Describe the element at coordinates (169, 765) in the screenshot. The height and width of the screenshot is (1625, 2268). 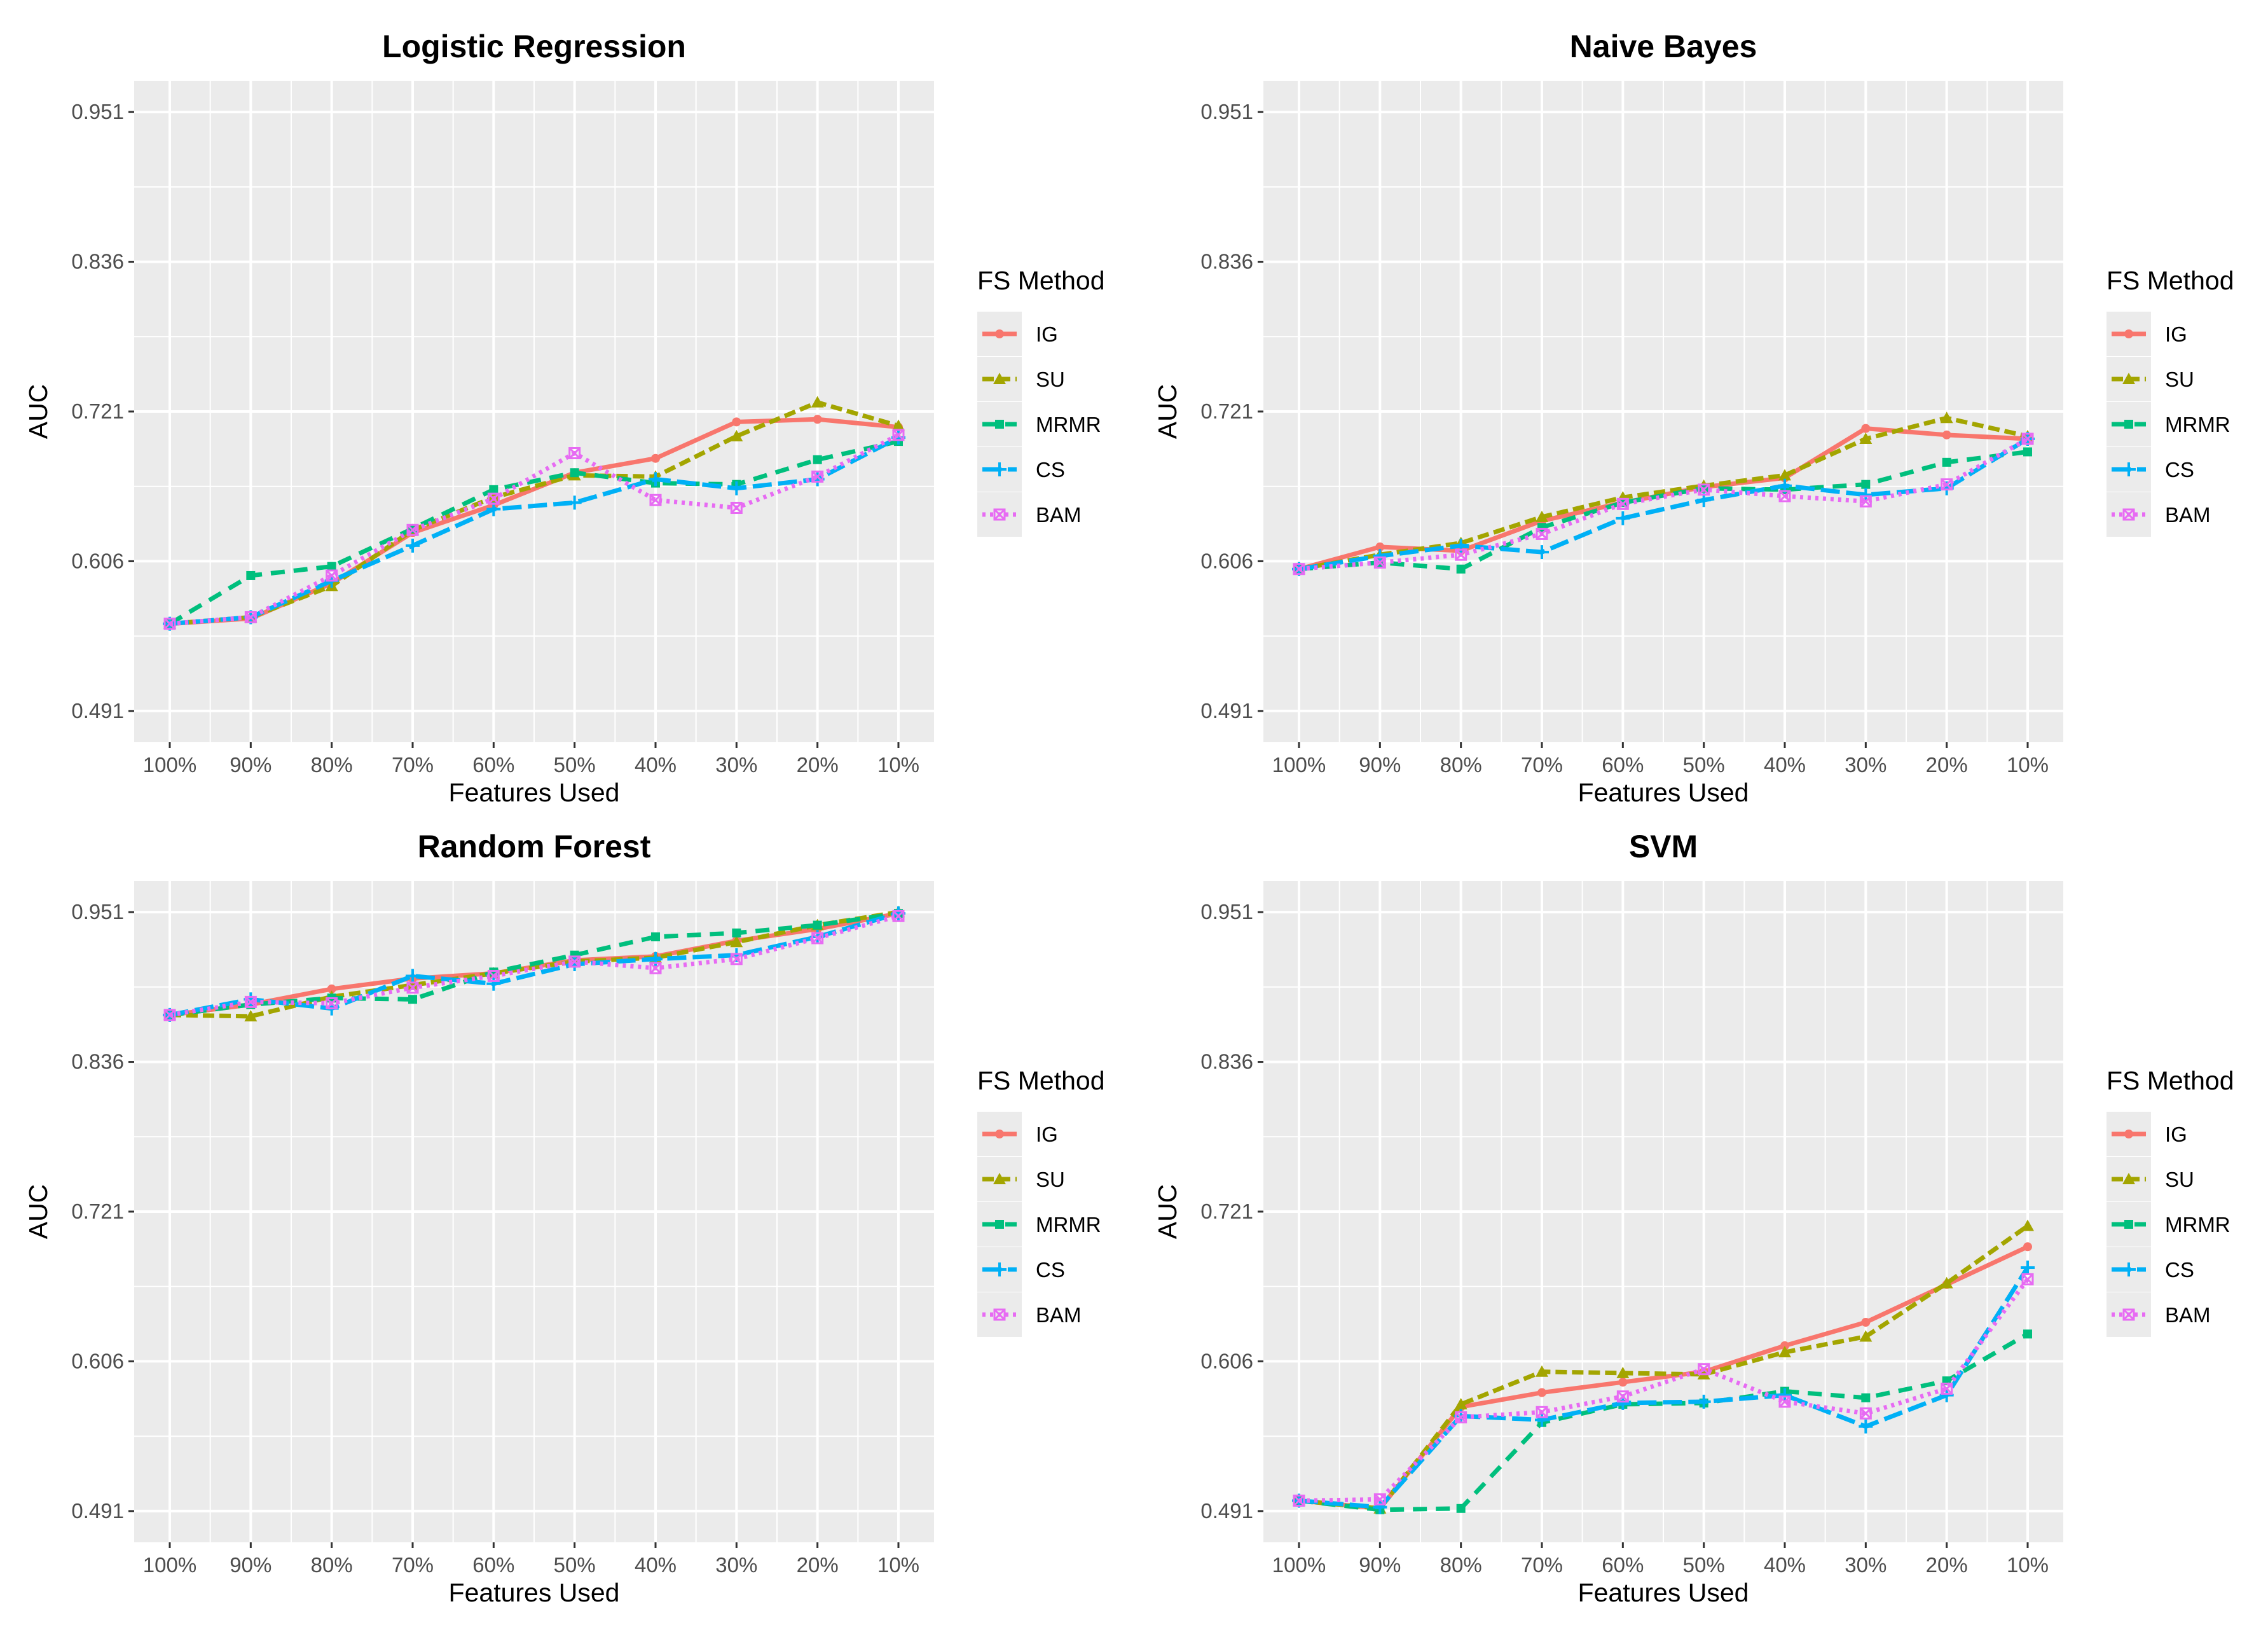
I see `x-tick-label: 100%` at that location.